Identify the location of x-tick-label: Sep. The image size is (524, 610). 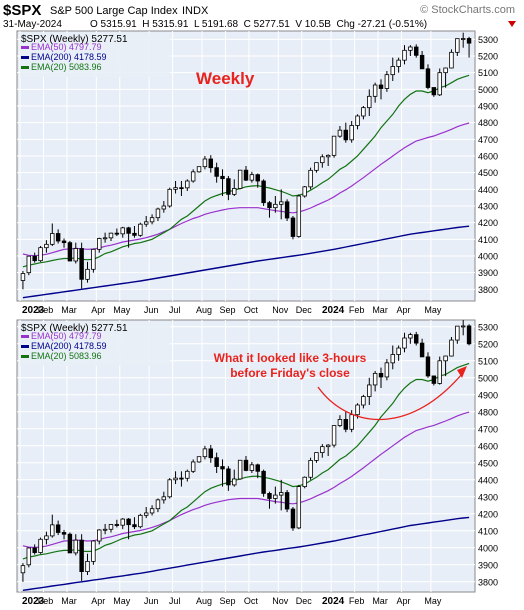
(227, 601).